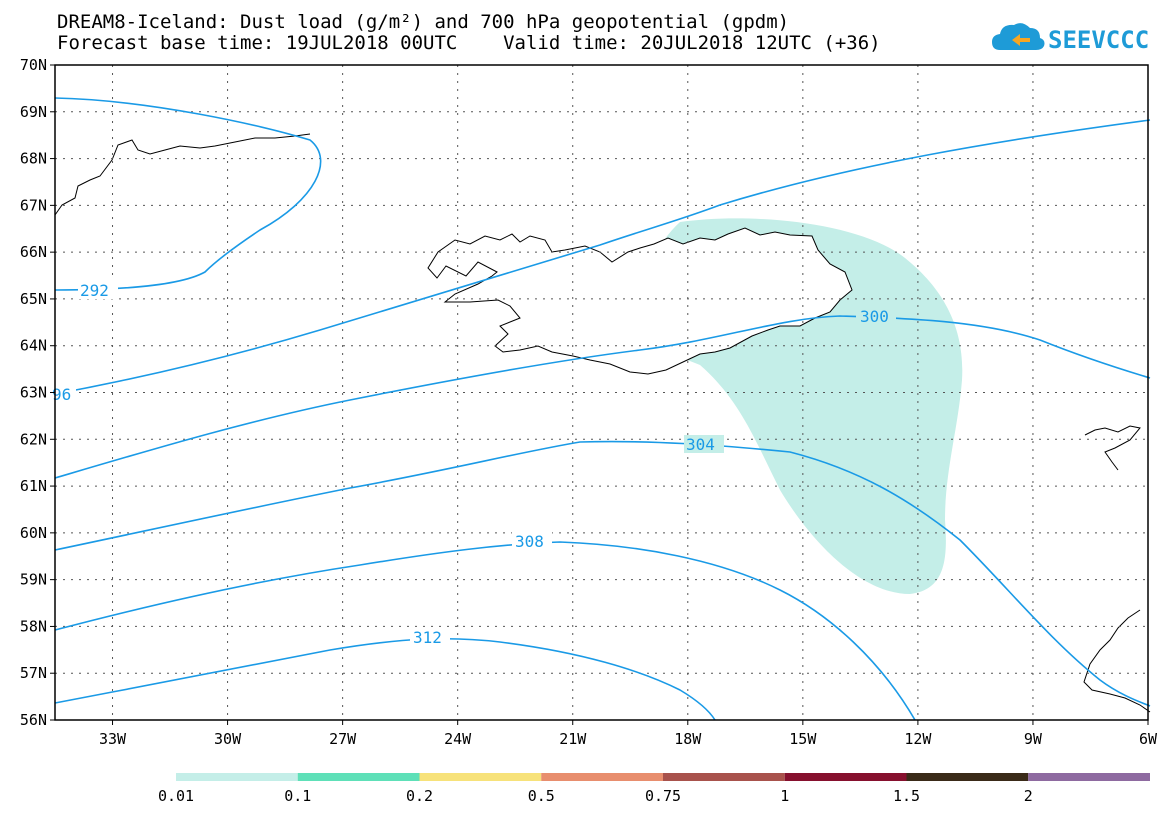 The height and width of the screenshot is (815, 1175). I want to click on contour-label-304: 304, so click(700, 444).